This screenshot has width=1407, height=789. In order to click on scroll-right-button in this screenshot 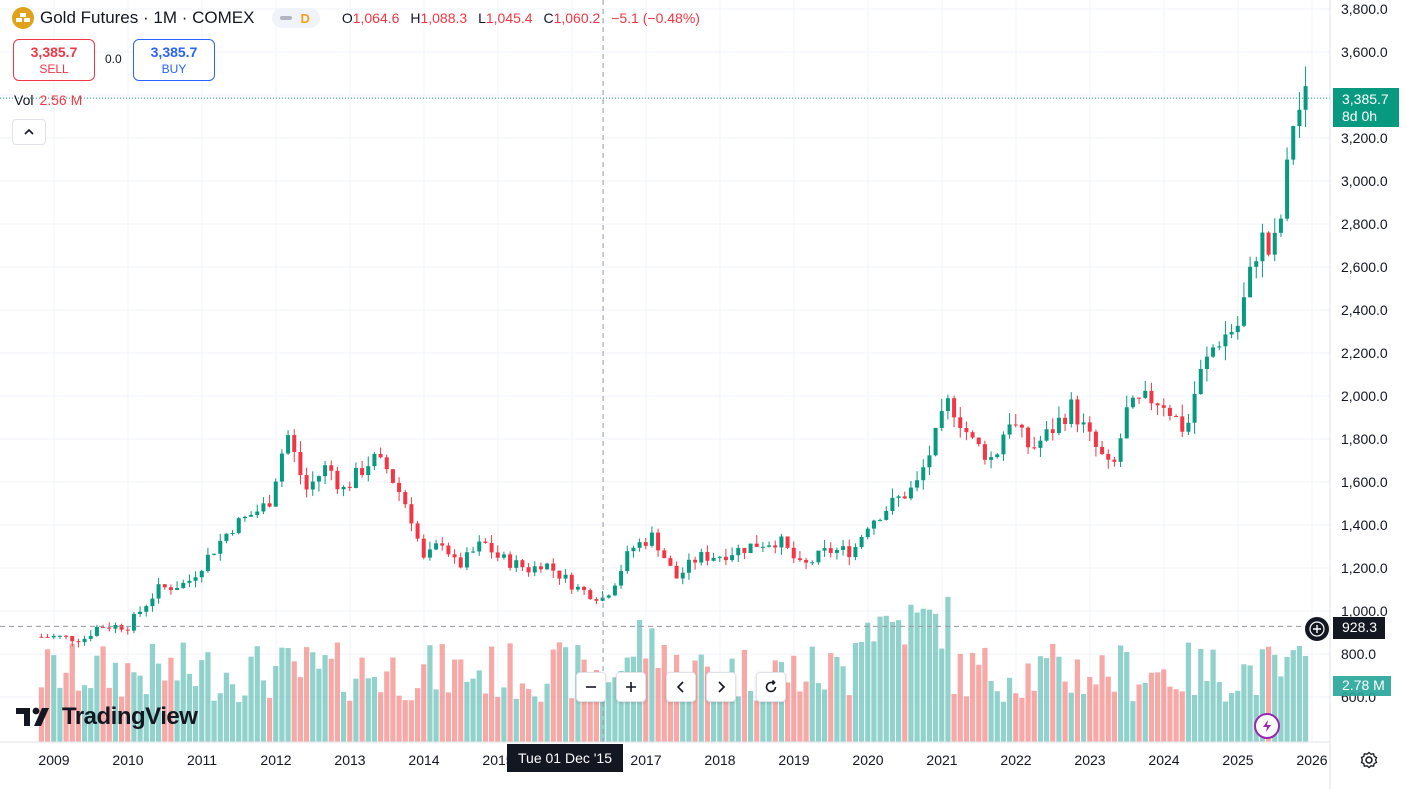, I will do `click(721, 687)`.